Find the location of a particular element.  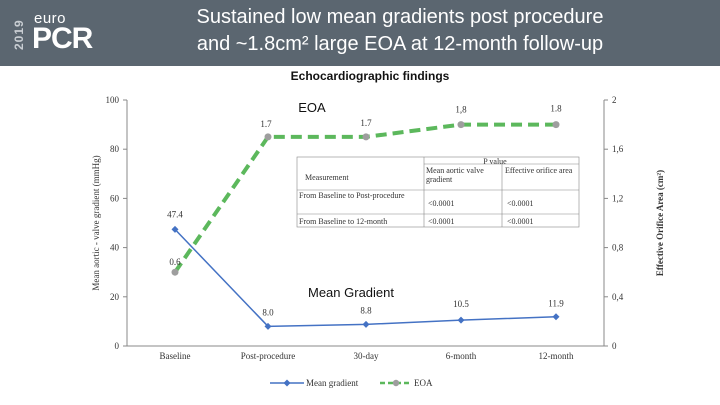

mean-gradient-value-label: 8.0 is located at coordinates (268, 312).